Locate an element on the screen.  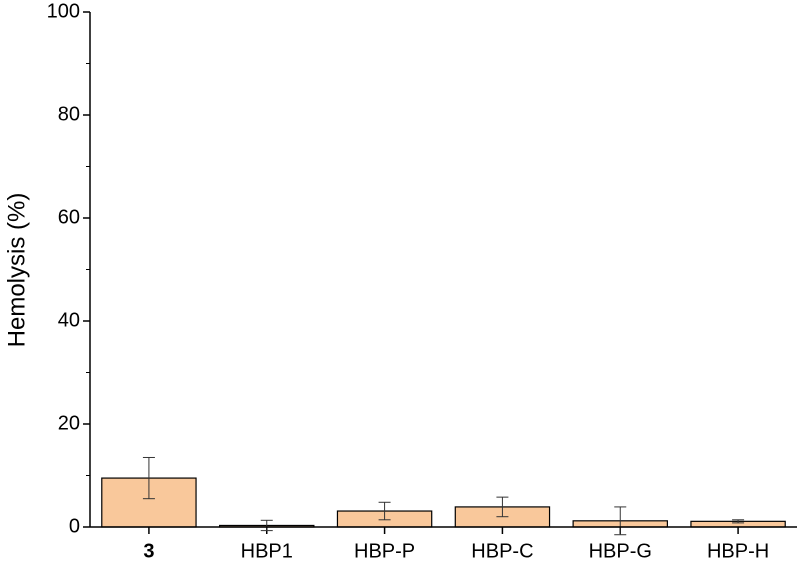
x-tick-label: HBP-P is located at coordinates (384, 551).